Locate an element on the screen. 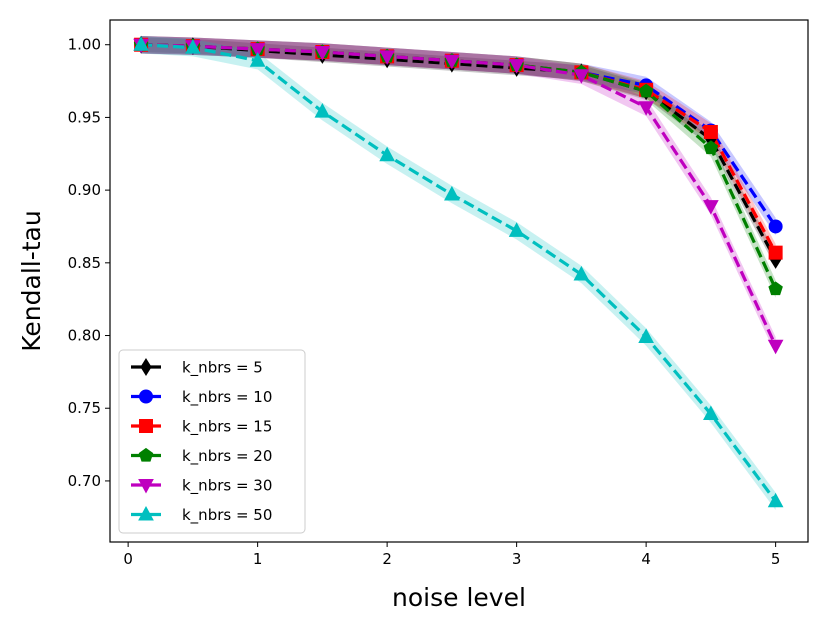 The image size is (830, 627). y-tick-label: 0.80 is located at coordinates (84, 336).